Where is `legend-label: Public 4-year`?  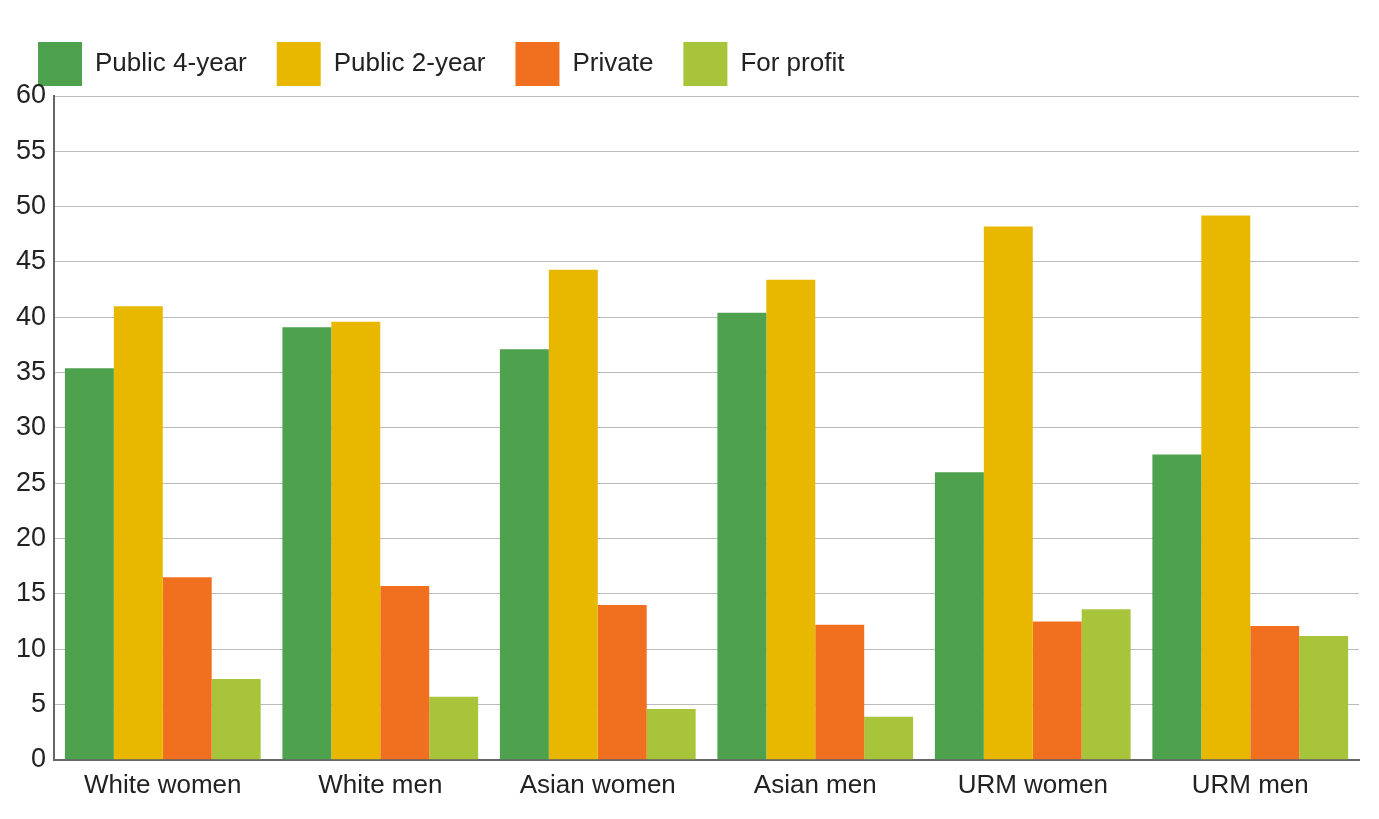
legend-label: Public 4-year is located at coordinates (171, 62).